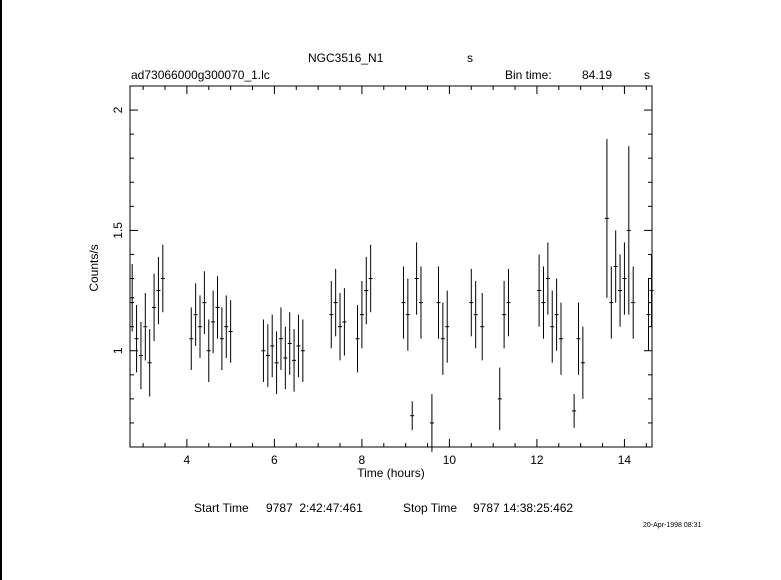  Describe the element at coordinates (346, 58) in the screenshot. I see `object-name: NGC3516_N1` at that location.